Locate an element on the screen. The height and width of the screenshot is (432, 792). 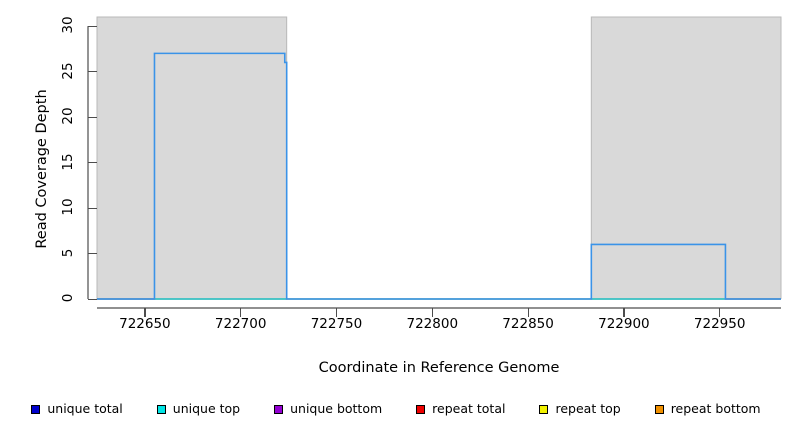
x-axis-tick-label: 722650 is located at coordinates (145, 324).